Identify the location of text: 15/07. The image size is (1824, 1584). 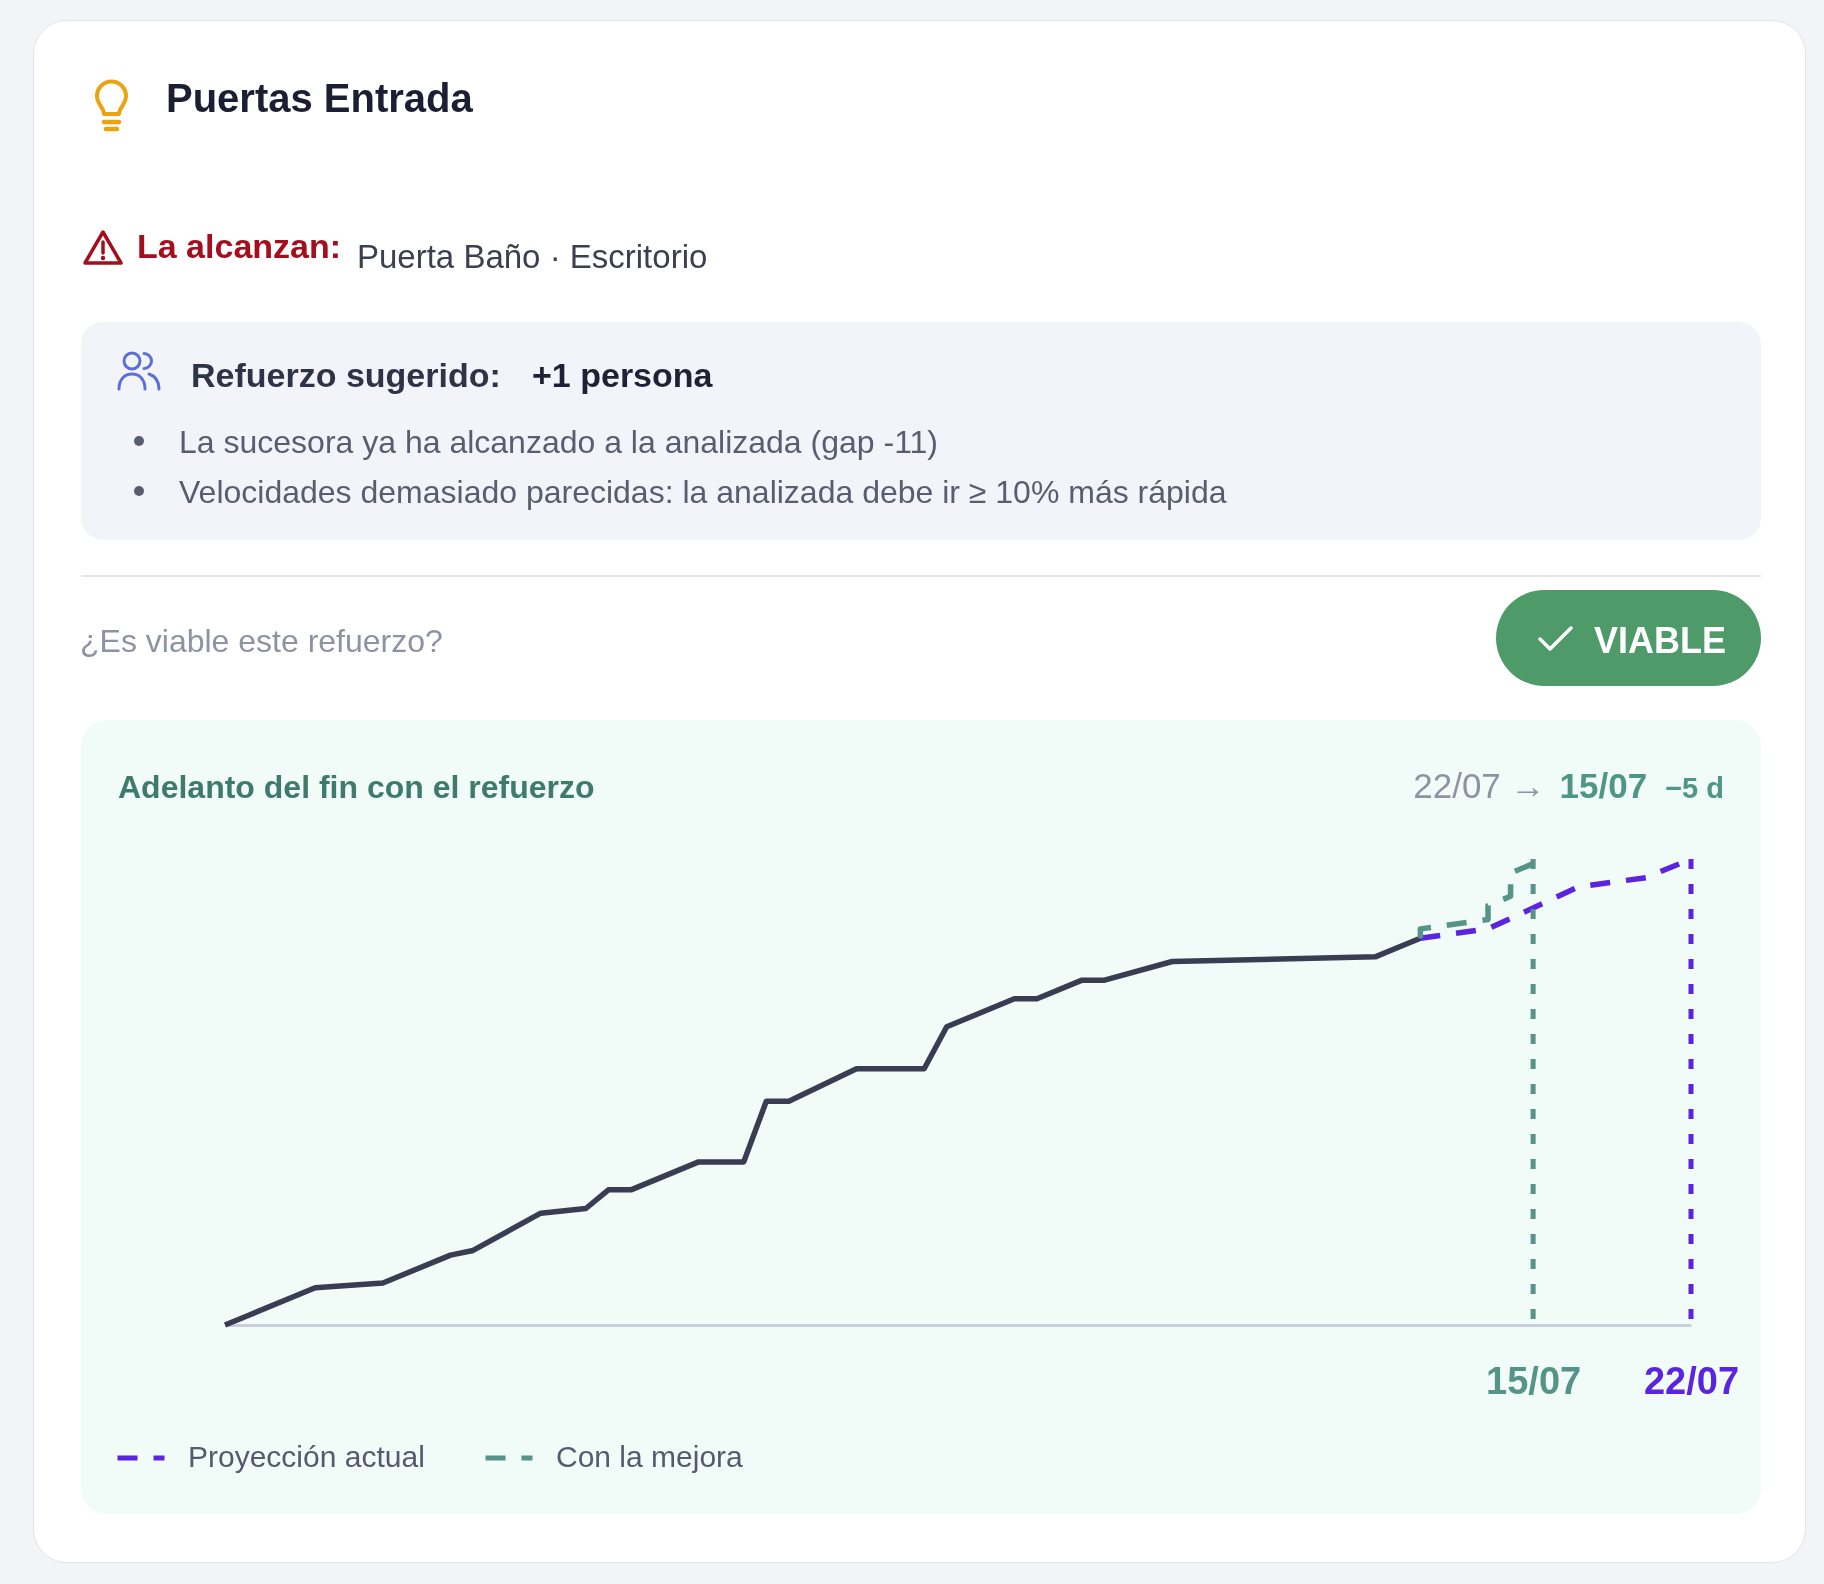
(1603, 785).